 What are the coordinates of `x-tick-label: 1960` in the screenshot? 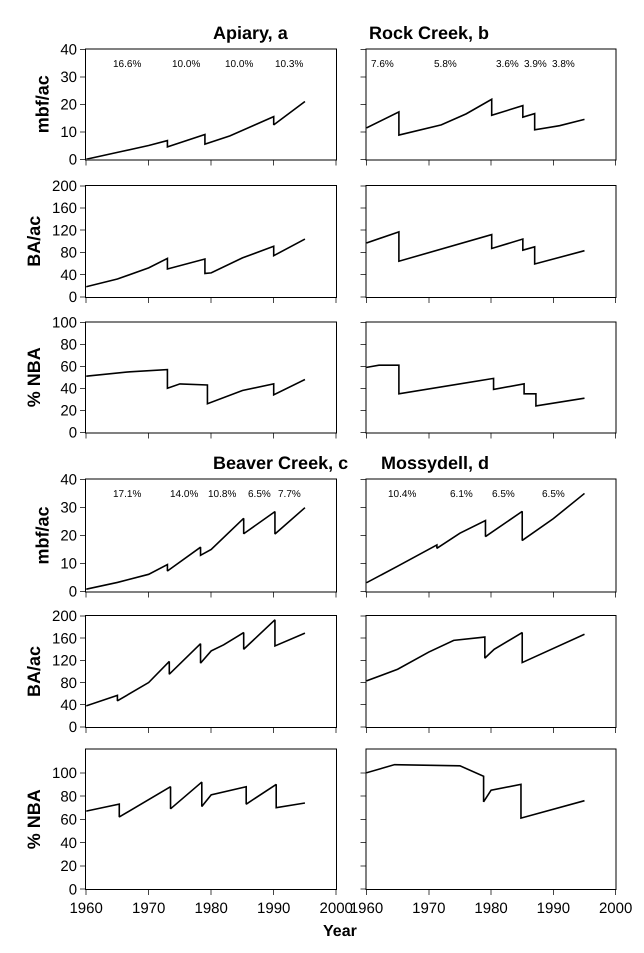 It's located at (86, 909).